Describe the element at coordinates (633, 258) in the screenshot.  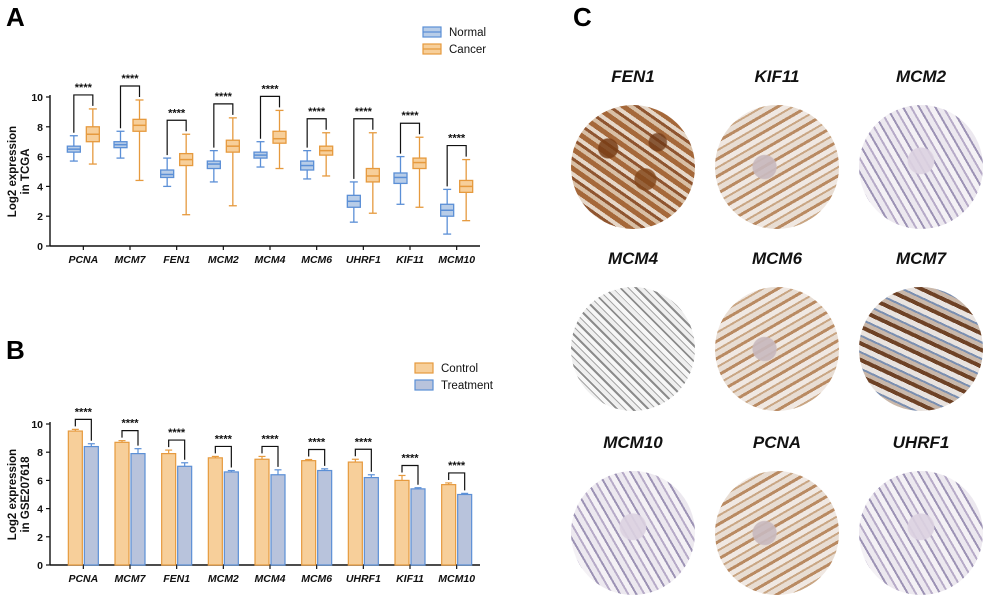
I see `tma-title: MCM4` at that location.